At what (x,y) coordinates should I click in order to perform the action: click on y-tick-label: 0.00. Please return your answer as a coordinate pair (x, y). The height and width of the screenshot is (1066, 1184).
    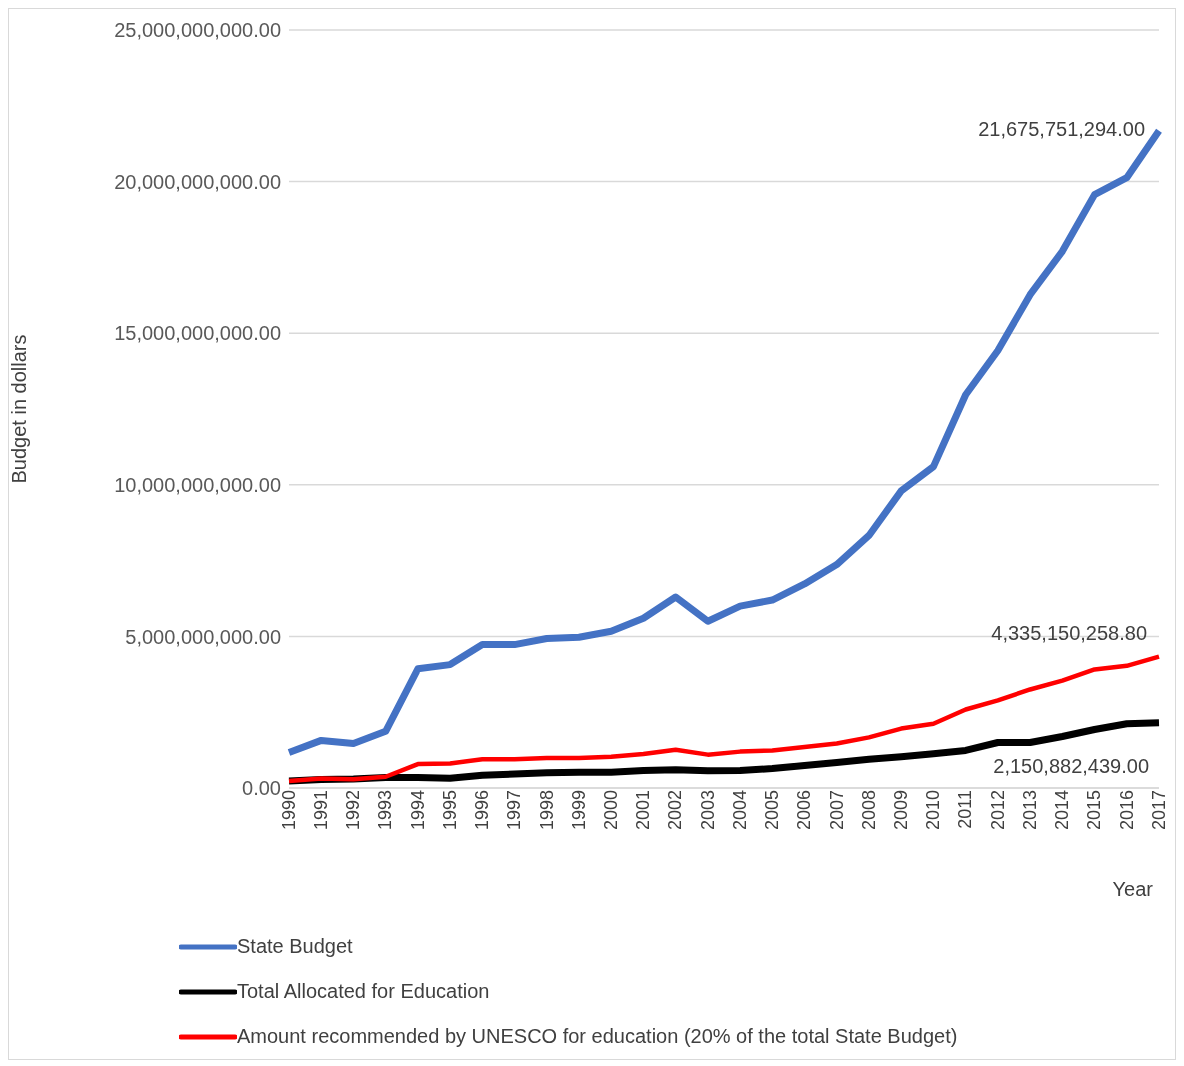
    Looking at the image, I should click on (261, 788).